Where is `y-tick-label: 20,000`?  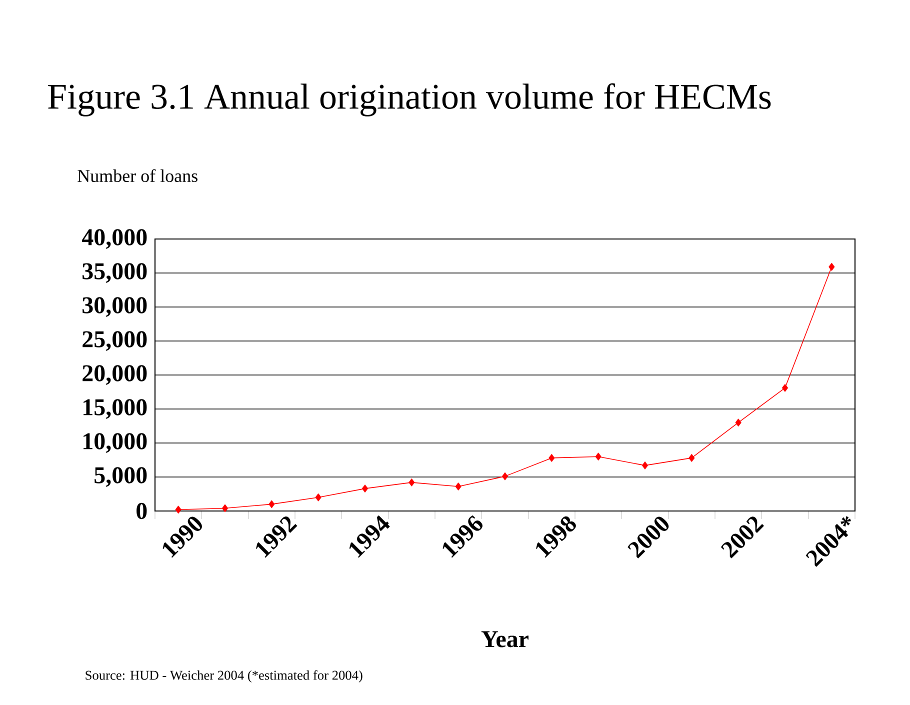 y-tick-label: 20,000 is located at coordinates (114, 375).